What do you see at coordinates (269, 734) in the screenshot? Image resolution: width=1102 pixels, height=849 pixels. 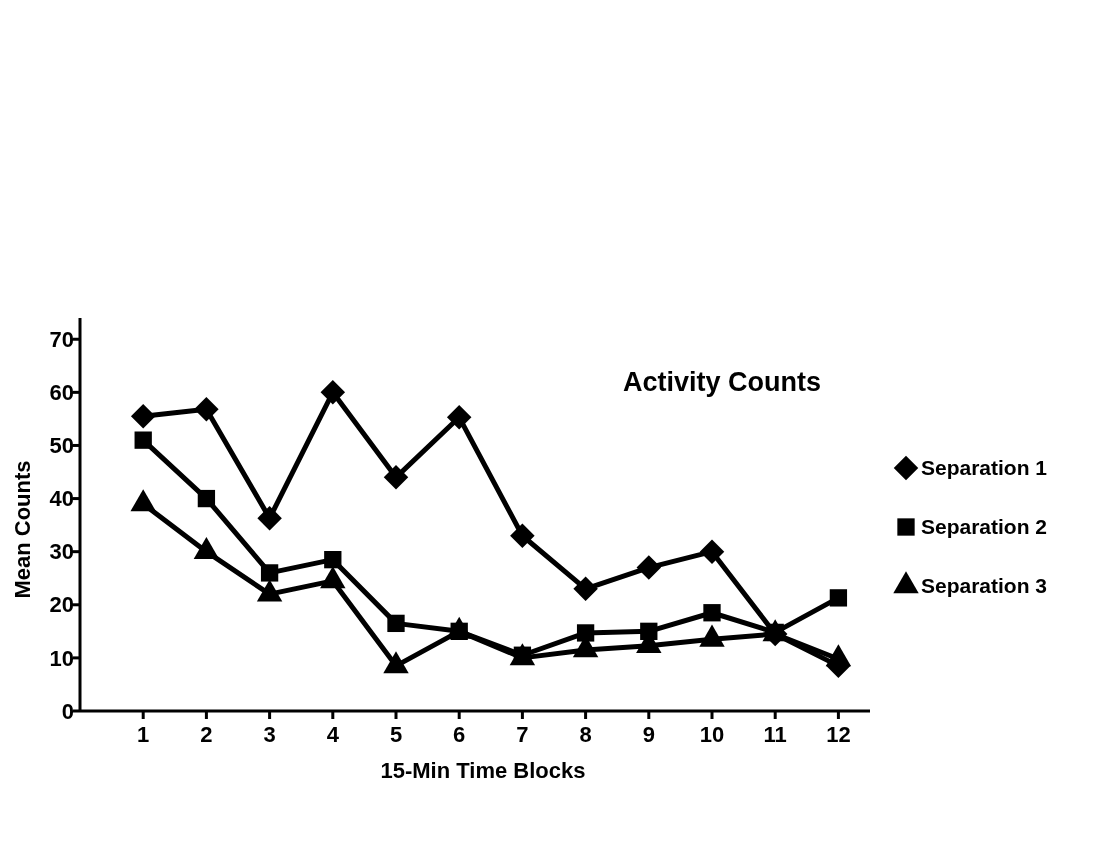 I see `x-tick-label: 3` at bounding box center [269, 734].